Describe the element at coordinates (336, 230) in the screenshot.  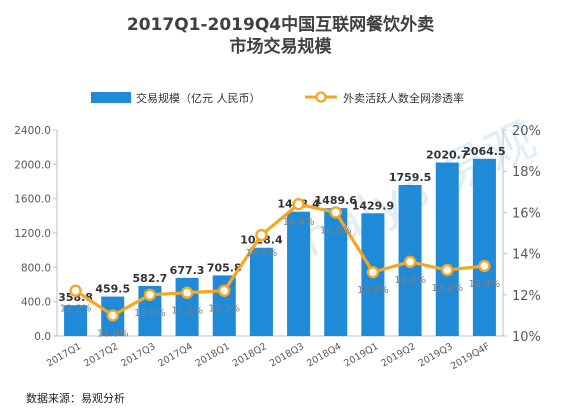
I see `line-value-label: 16.0%` at that location.